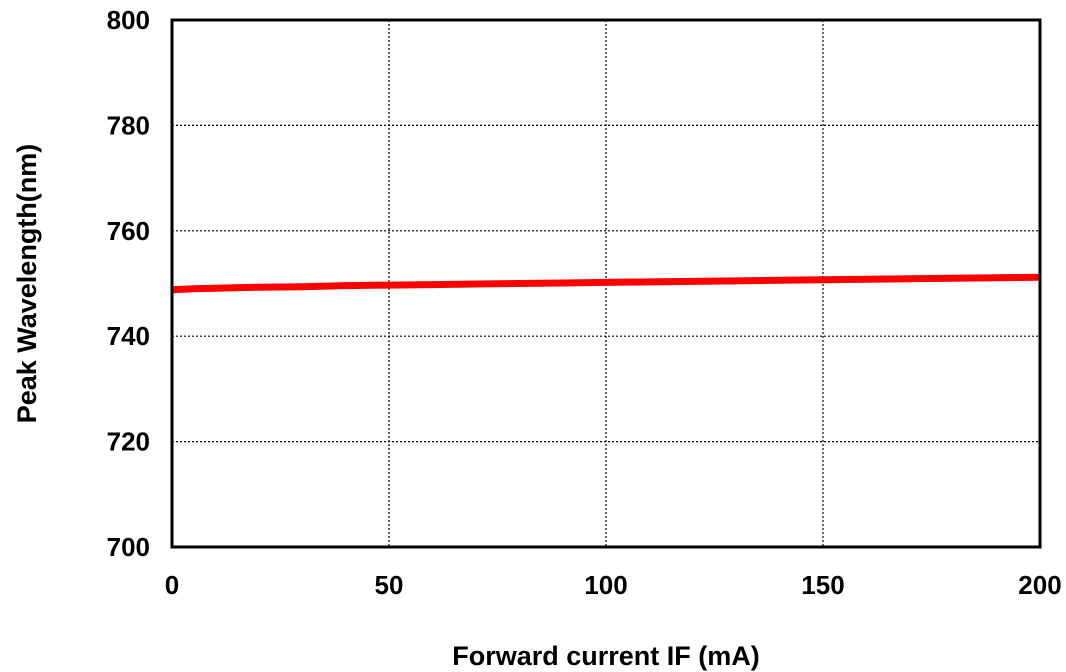 This screenshot has height=672, width=1066. I want to click on series-layer, so click(606, 283).